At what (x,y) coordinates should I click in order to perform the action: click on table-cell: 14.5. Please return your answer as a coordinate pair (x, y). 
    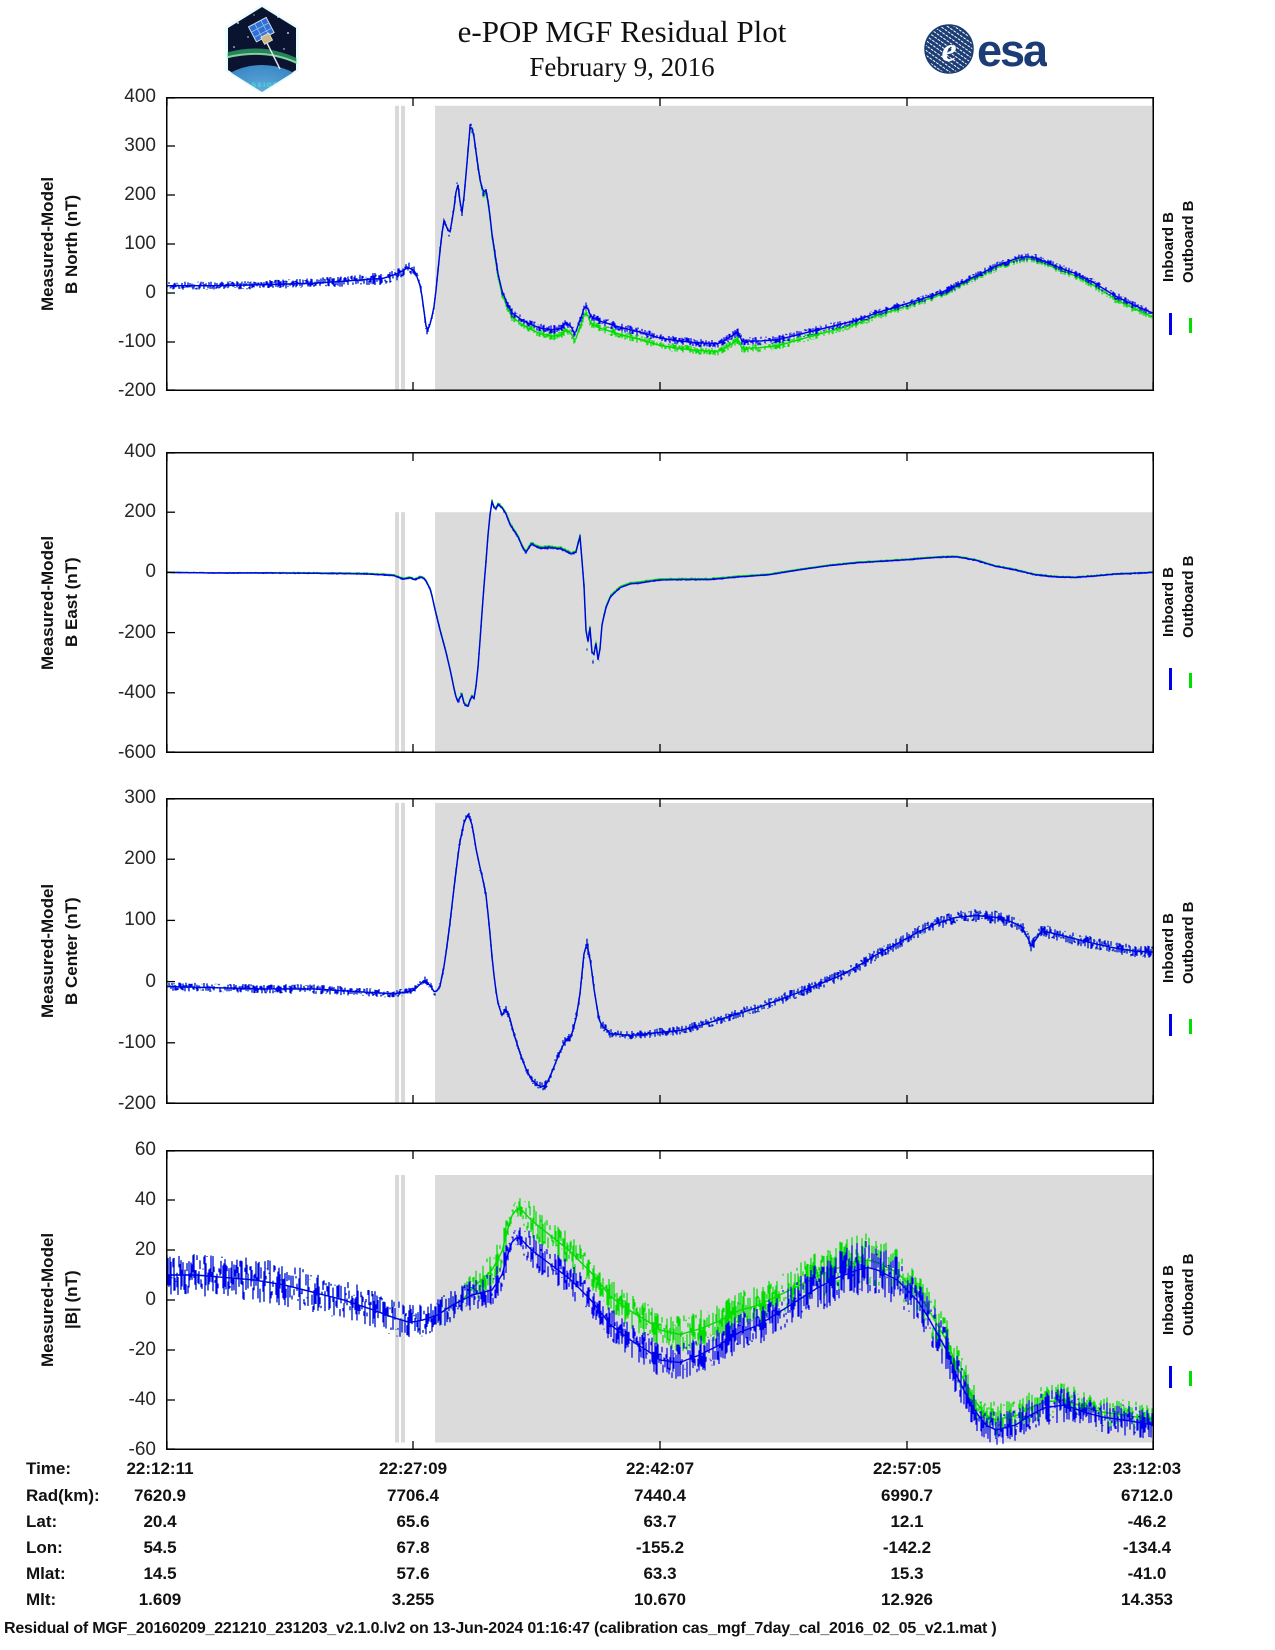
    Looking at the image, I should click on (160, 1573).